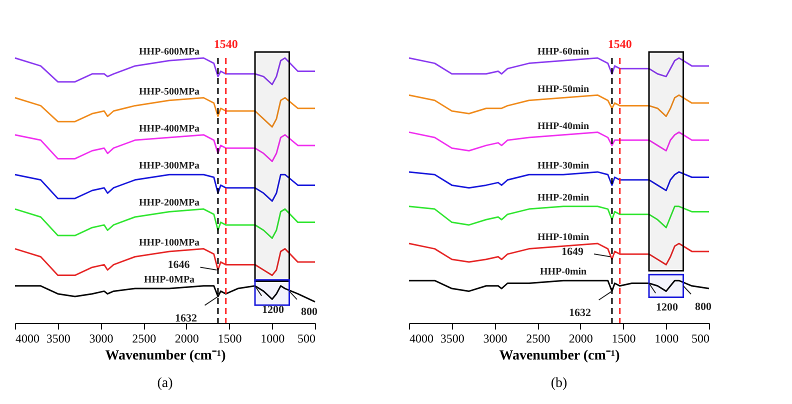  Describe the element at coordinates (563, 126) in the screenshot. I see `series-label: HHP-40min` at that location.